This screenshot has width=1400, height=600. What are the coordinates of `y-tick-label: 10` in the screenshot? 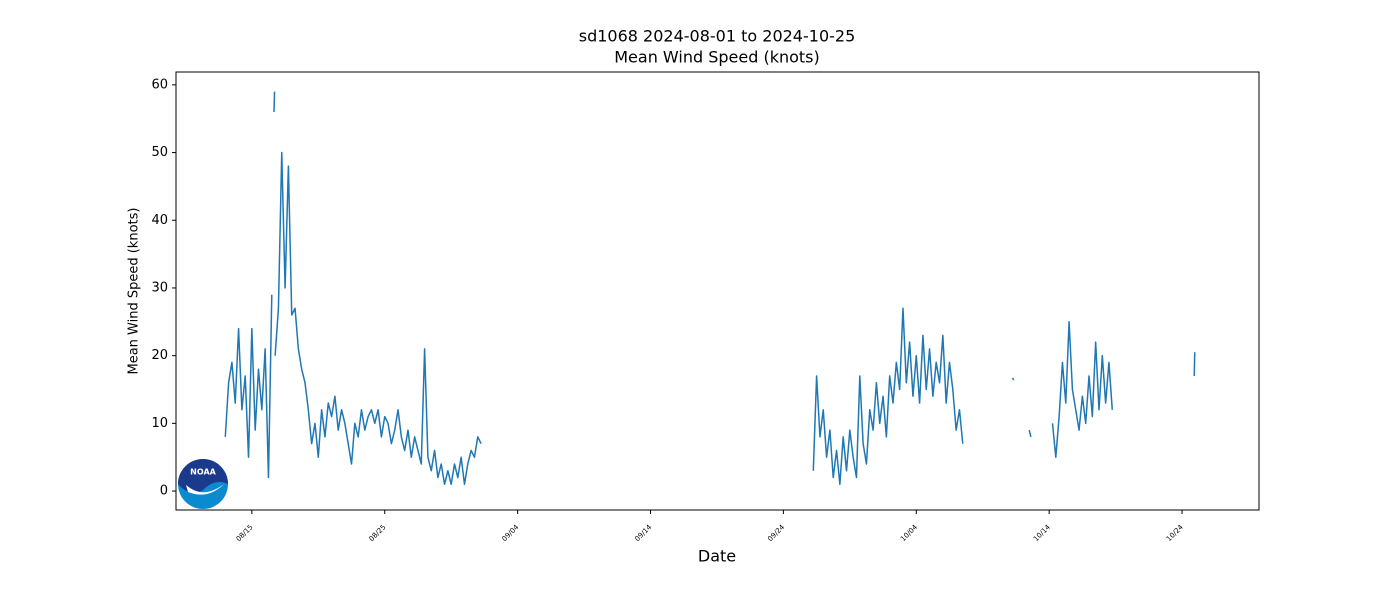 It's located at (159, 423).